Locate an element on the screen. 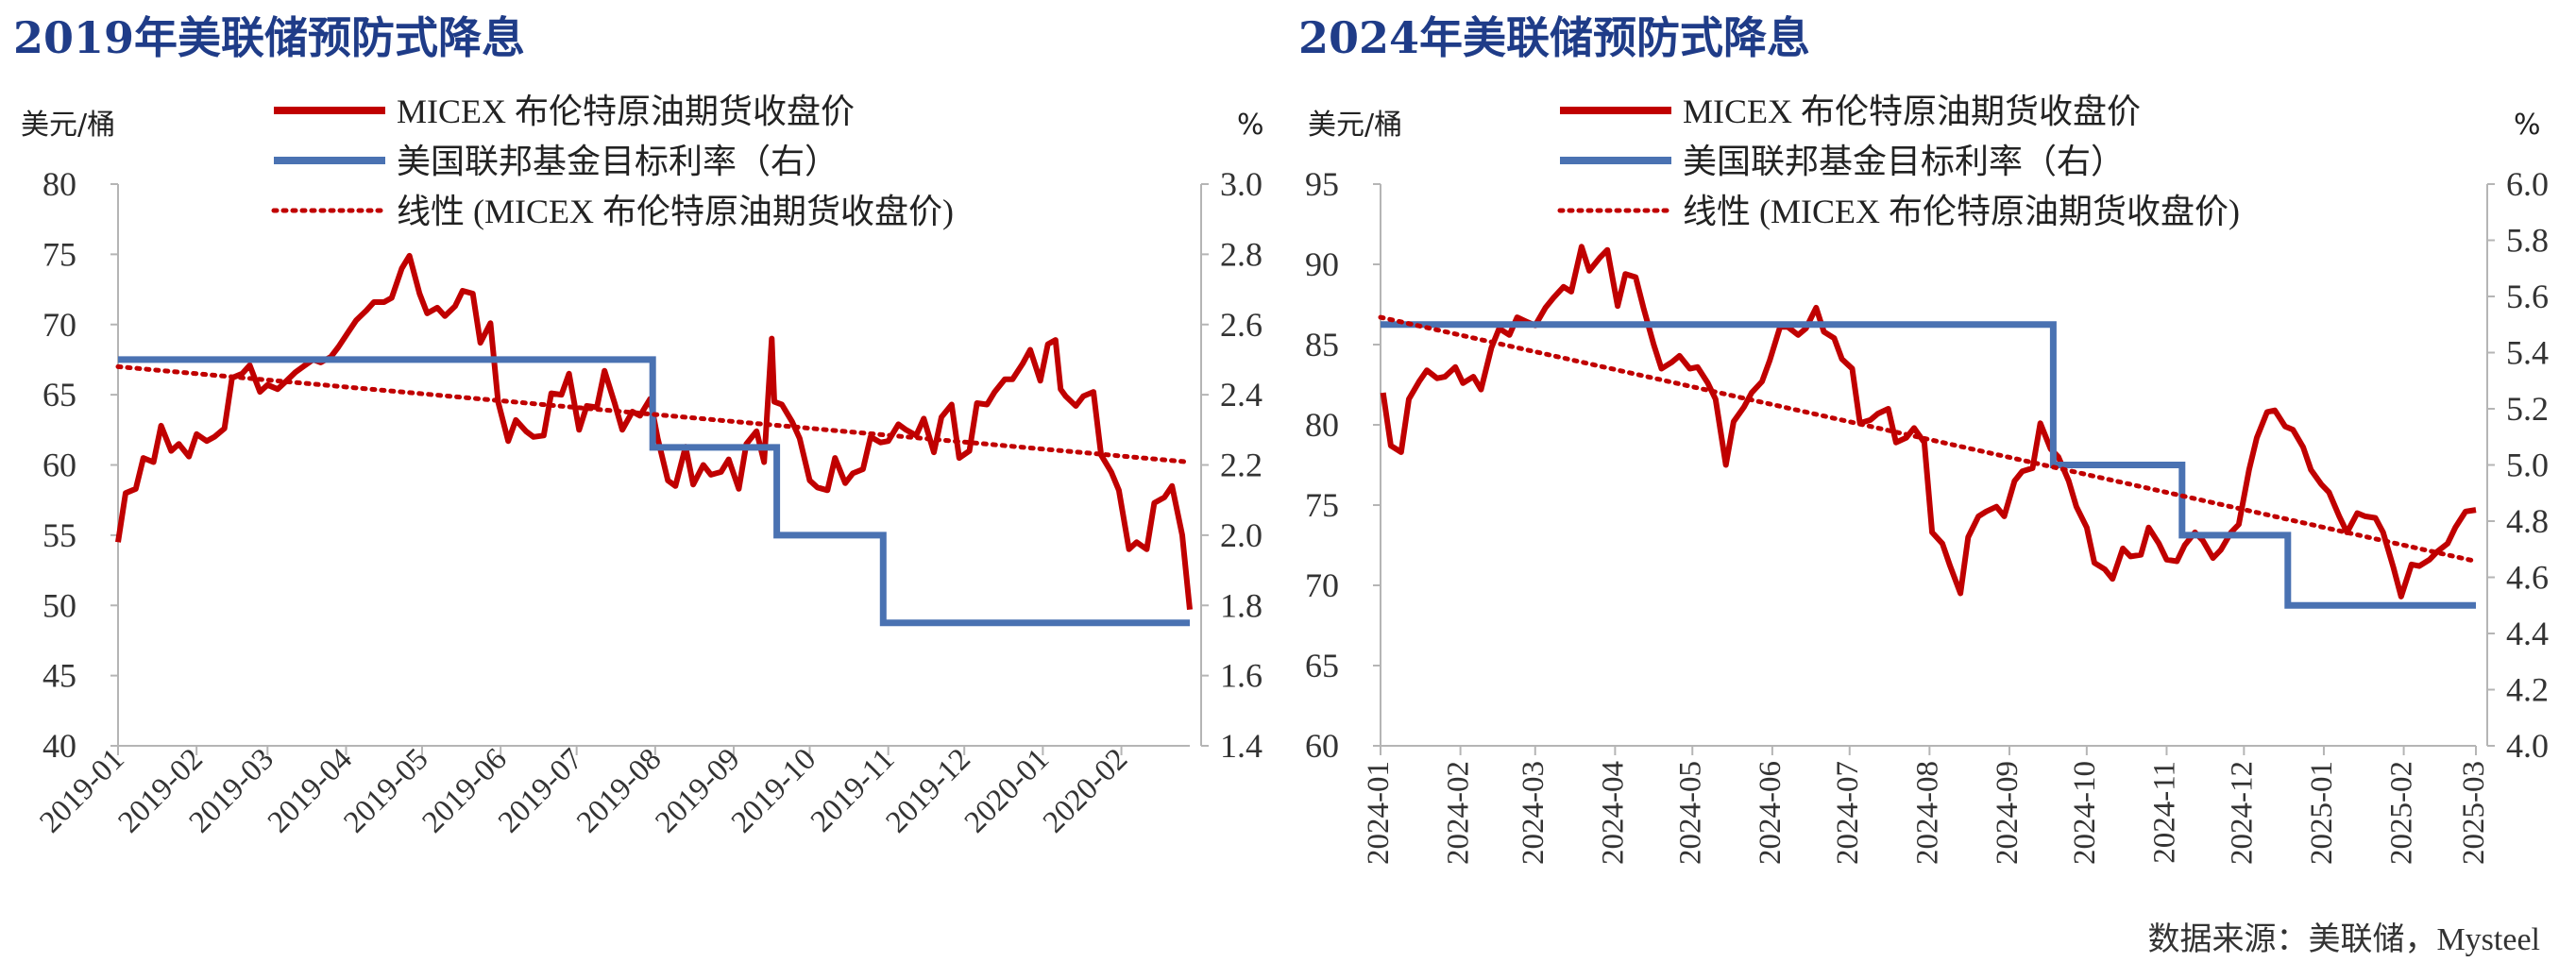 The image size is (2576, 979). right-tick-label: 2.0 is located at coordinates (1241, 535).